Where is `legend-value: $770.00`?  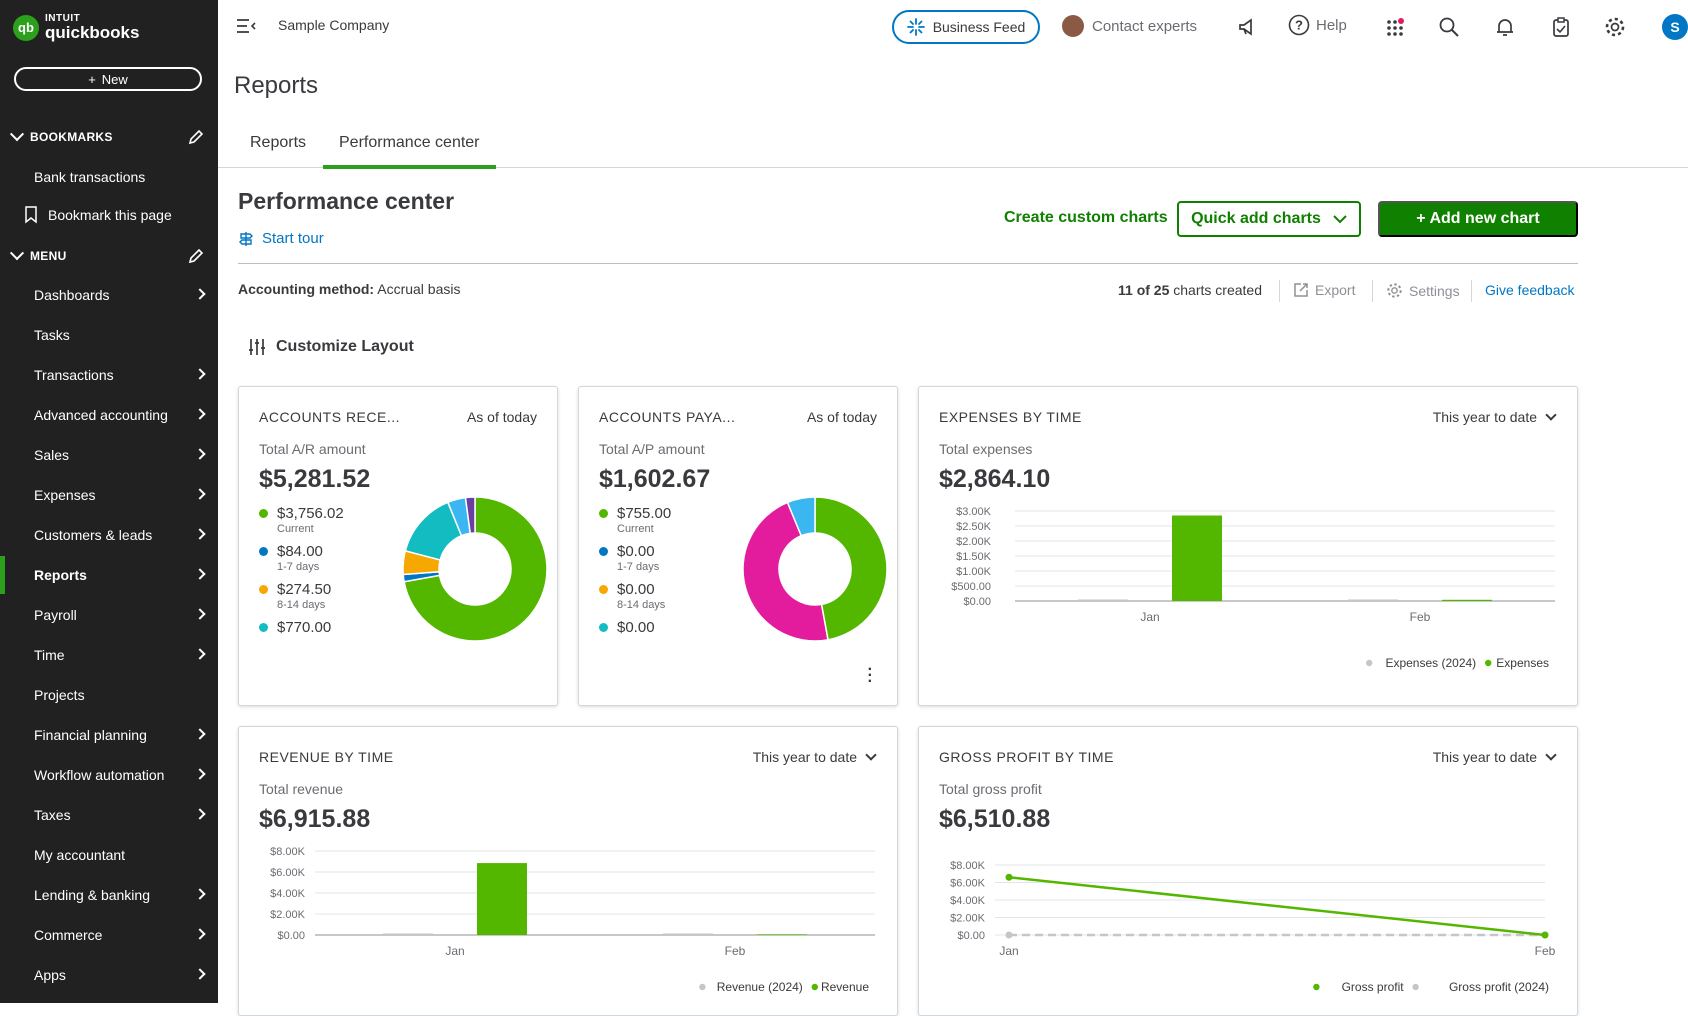 legend-value: $770.00 is located at coordinates (304, 627).